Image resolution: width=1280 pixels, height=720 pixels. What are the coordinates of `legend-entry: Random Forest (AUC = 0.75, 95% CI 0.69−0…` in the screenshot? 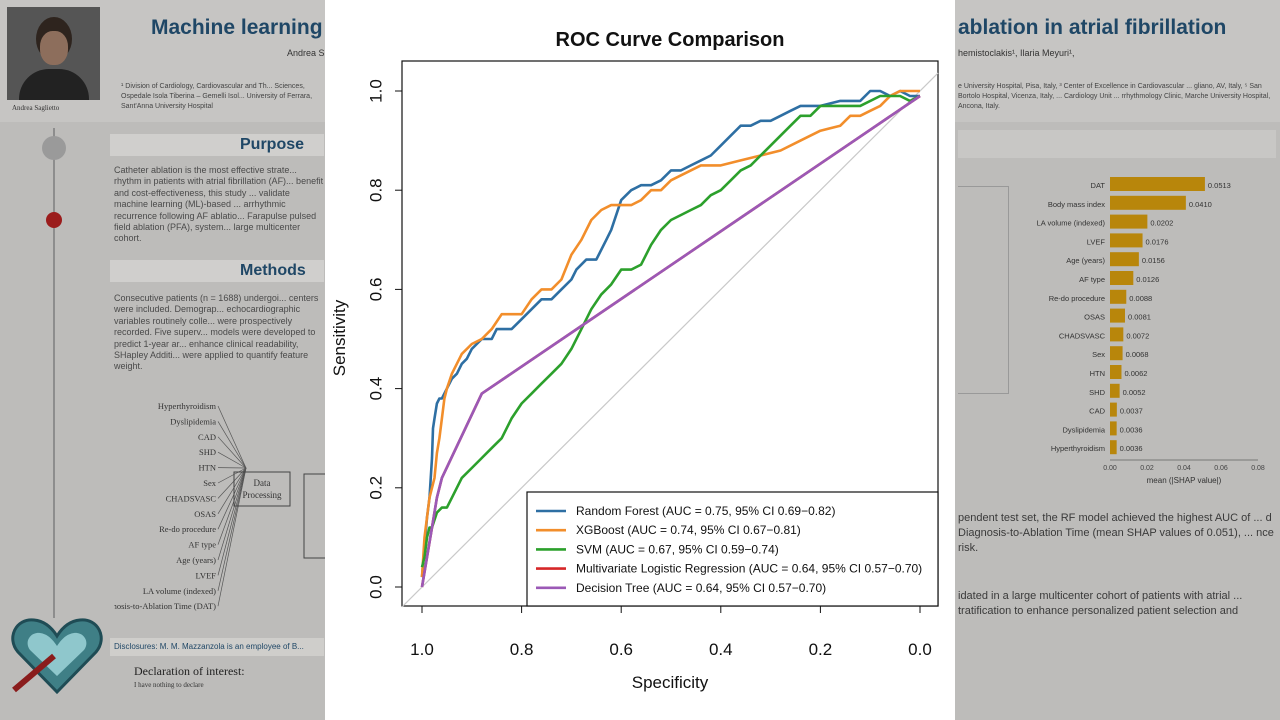 It's located at (705, 511).